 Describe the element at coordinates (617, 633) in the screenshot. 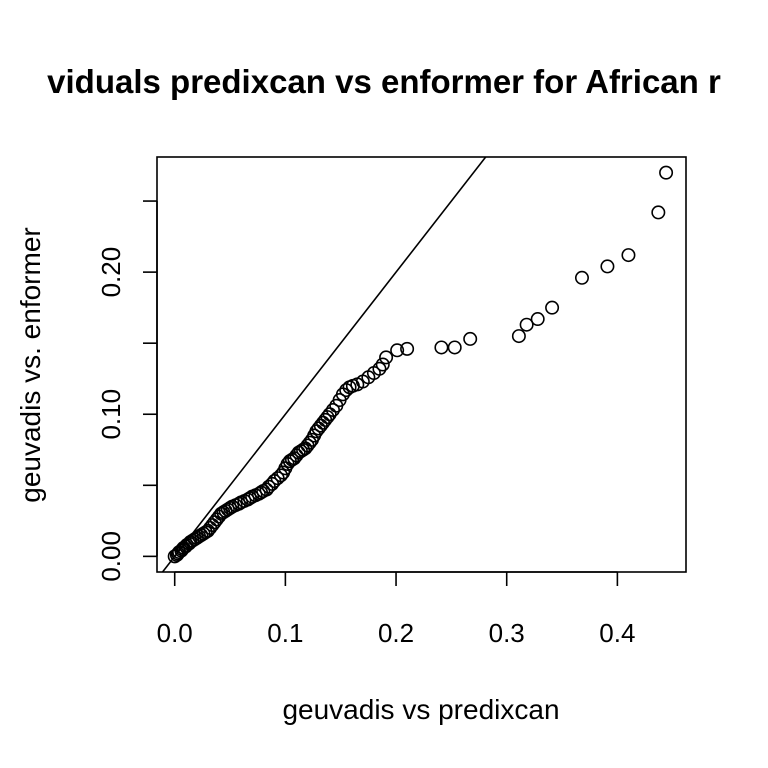

I see `x-tick-label: 0.4` at that location.